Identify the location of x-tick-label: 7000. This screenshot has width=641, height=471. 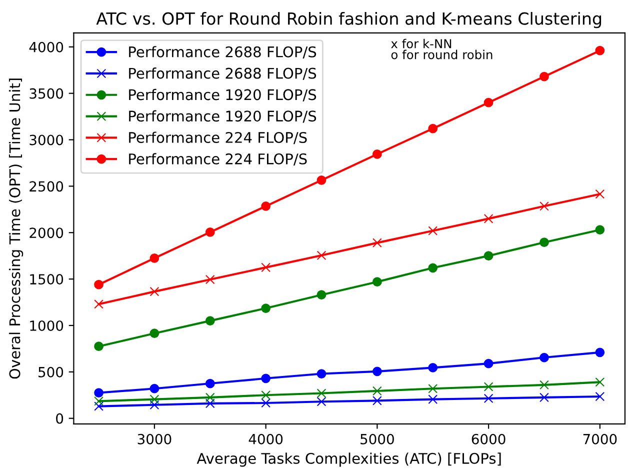
(600, 439).